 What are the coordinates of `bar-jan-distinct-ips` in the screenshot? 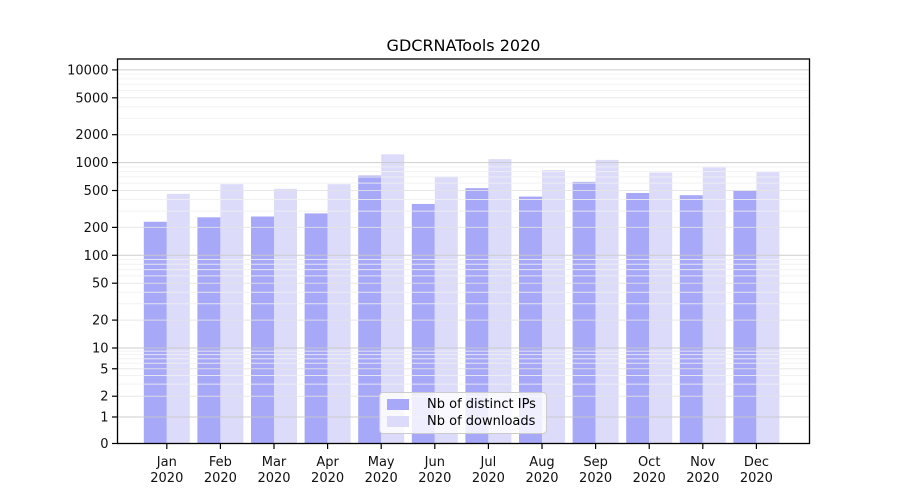 It's located at (155, 332).